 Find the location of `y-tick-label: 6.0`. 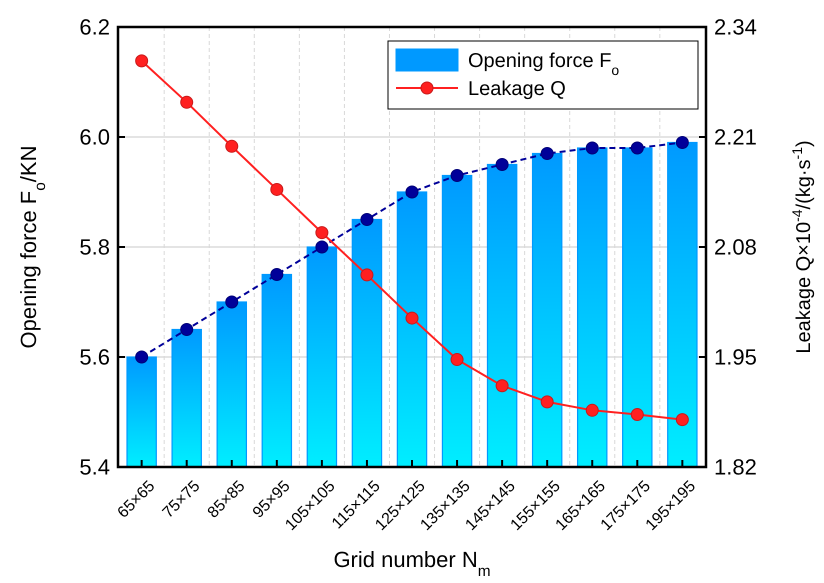

y-tick-label: 6.0 is located at coordinates (94, 137).